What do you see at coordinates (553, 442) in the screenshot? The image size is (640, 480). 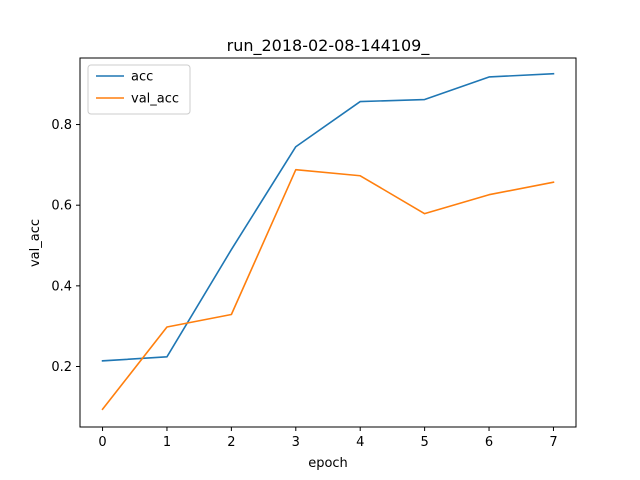 I see `x-tick-label: 7` at bounding box center [553, 442].